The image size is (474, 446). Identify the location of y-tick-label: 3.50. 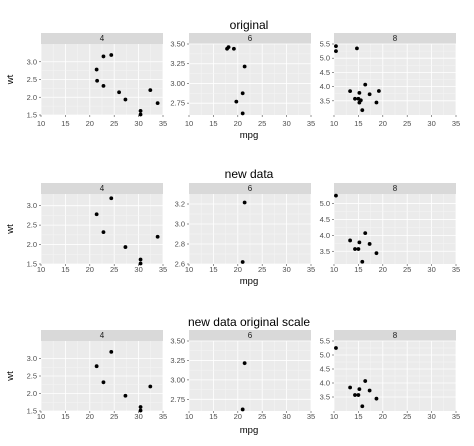
(177, 44).